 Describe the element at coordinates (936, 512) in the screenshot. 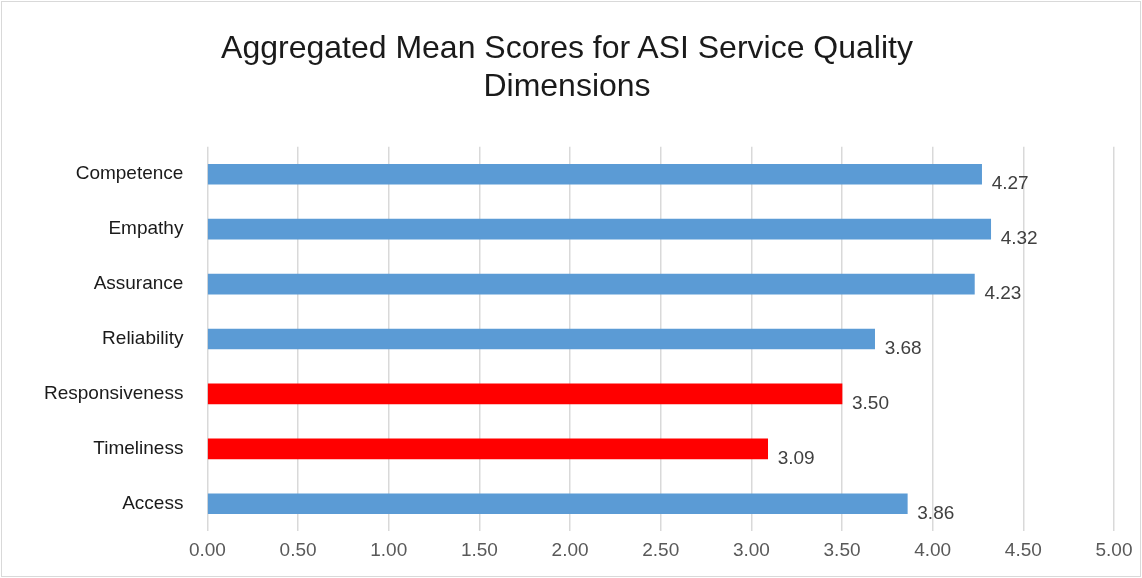

I see `data-label: 3.86` at that location.